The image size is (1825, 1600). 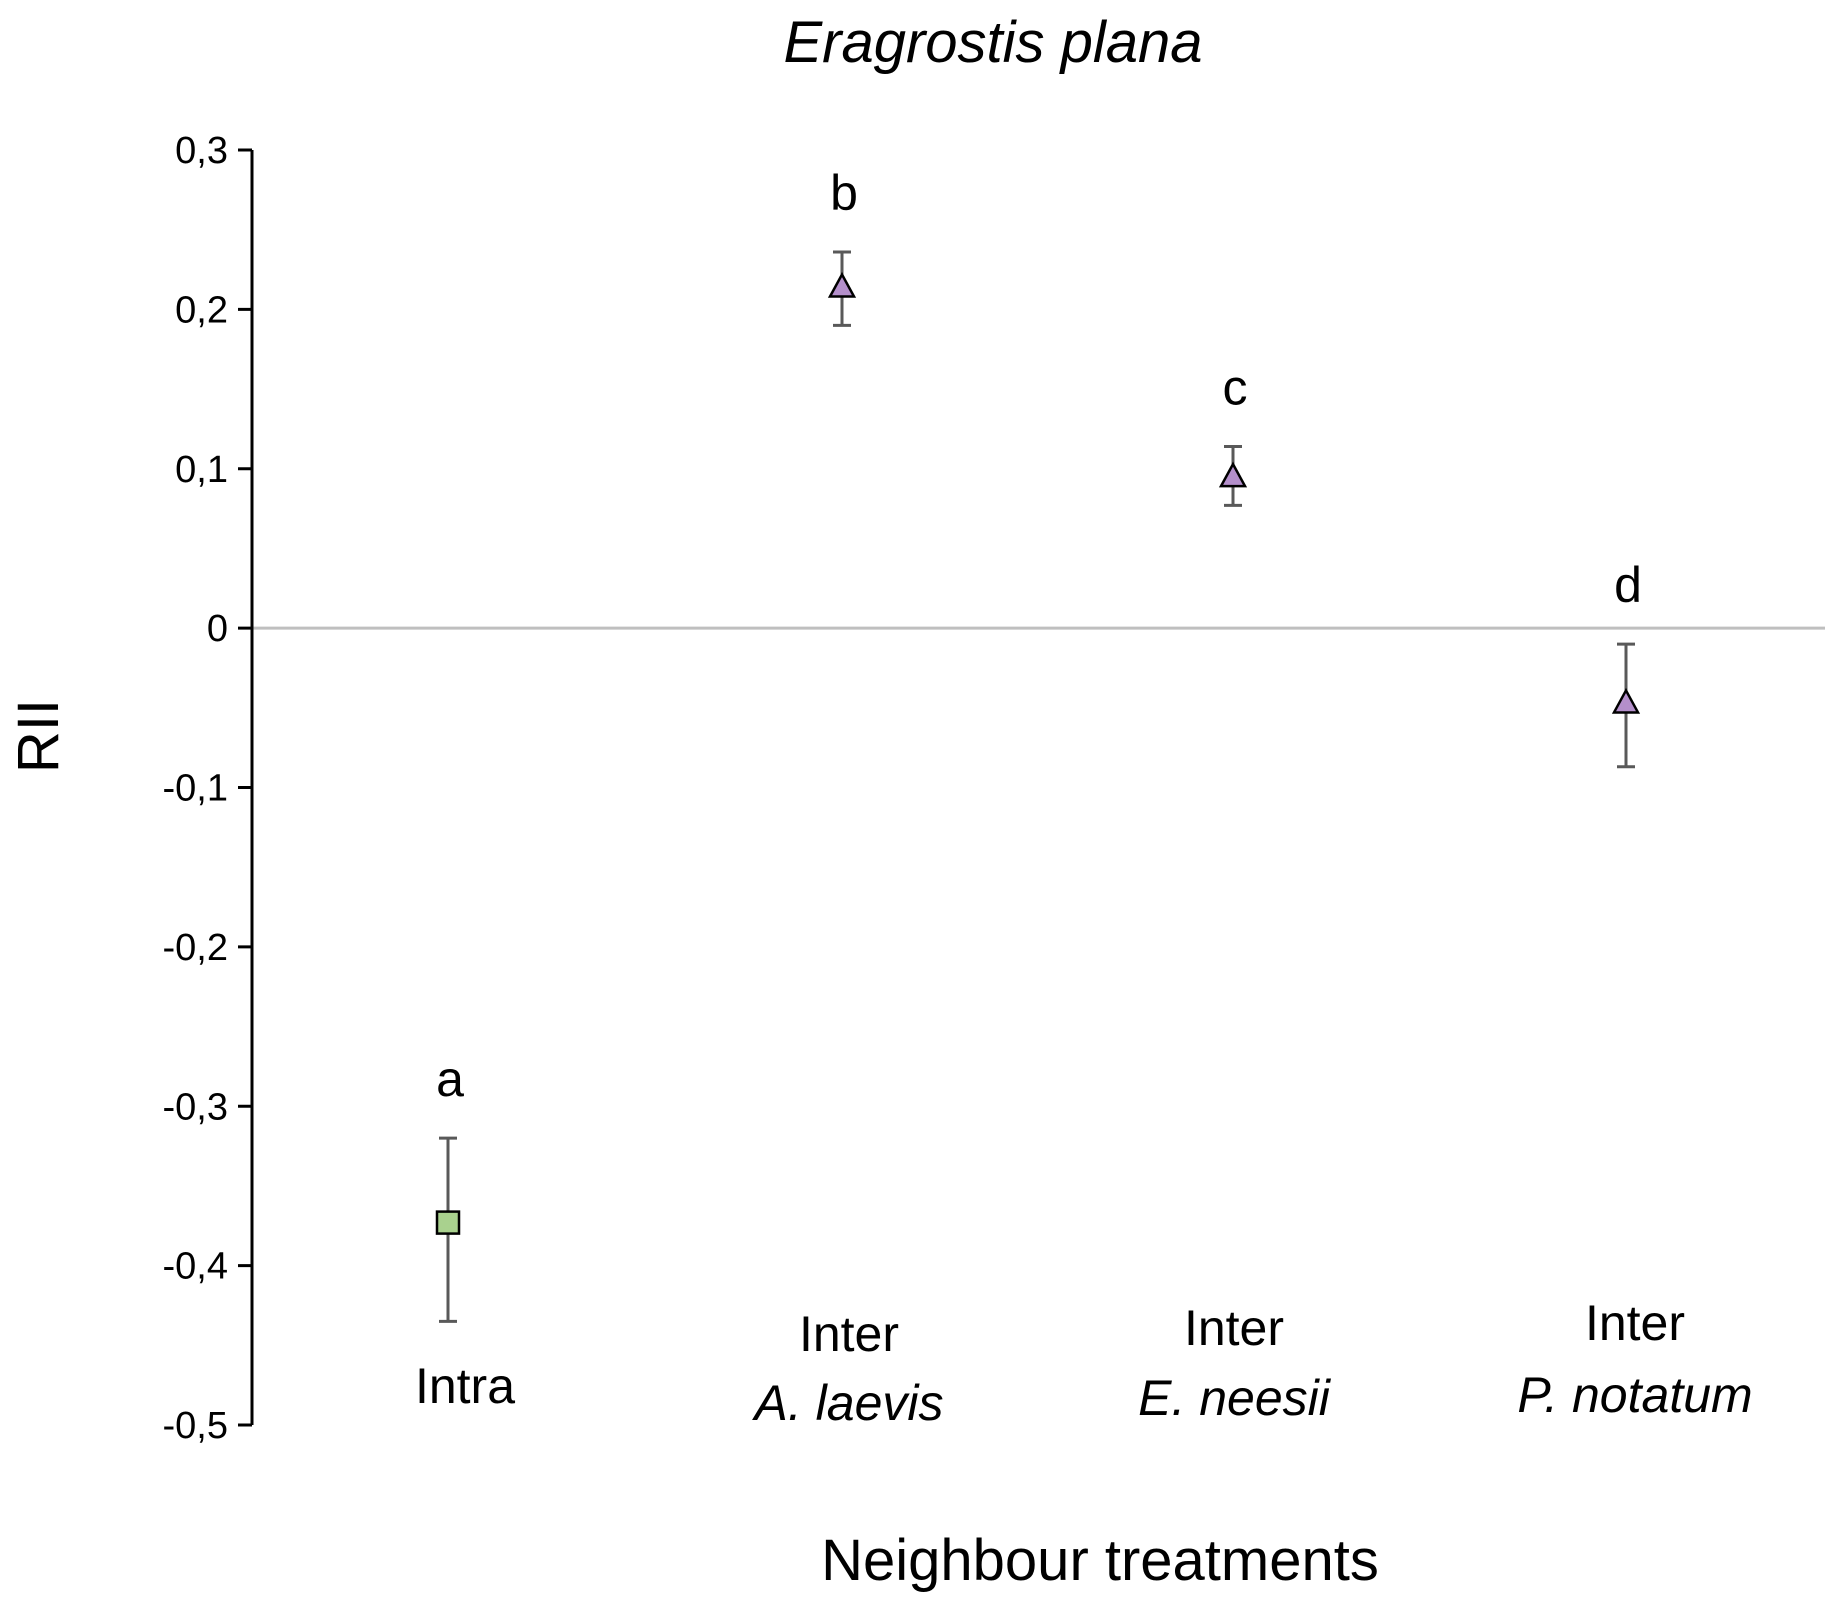 I want to click on y-tick-label: -0,4, so click(x=195, y=1267).